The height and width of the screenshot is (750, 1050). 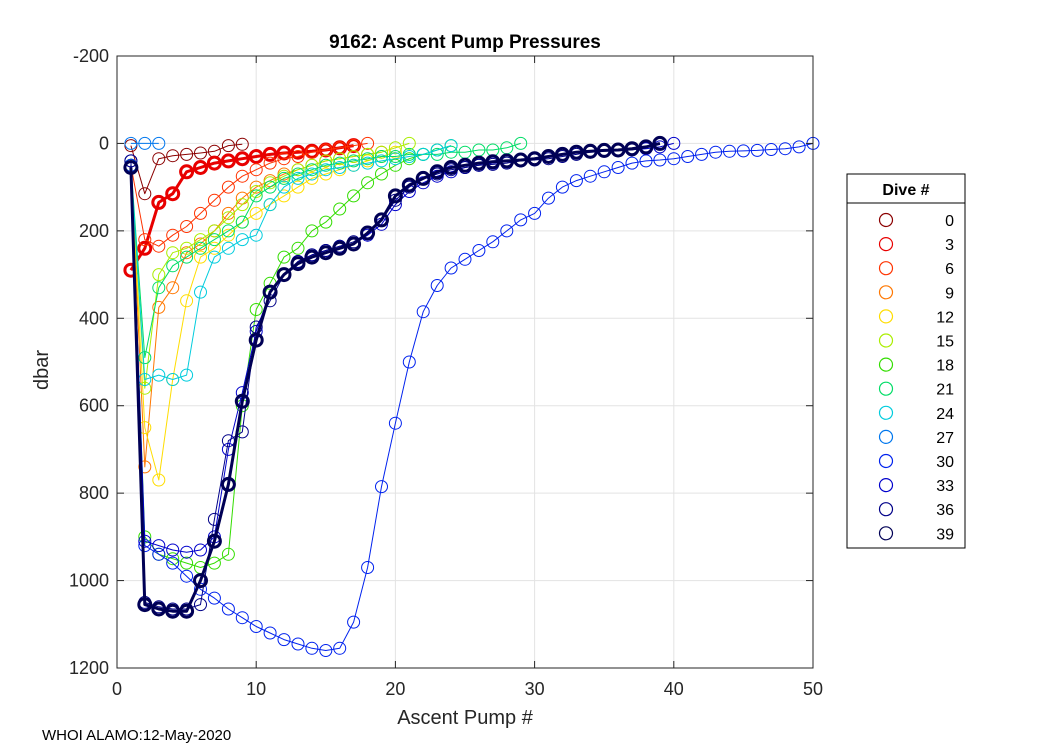 What do you see at coordinates (945, 438) in the screenshot?
I see `legend-label: 27` at bounding box center [945, 438].